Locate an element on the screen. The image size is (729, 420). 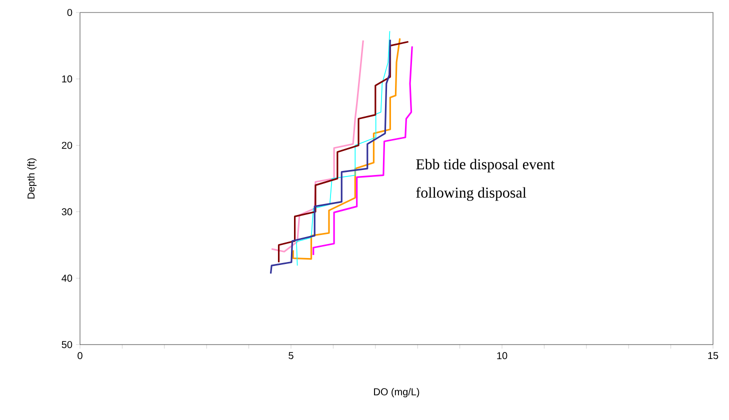
annotation: Ebb tide disposal event is located at coordinates (485, 165).